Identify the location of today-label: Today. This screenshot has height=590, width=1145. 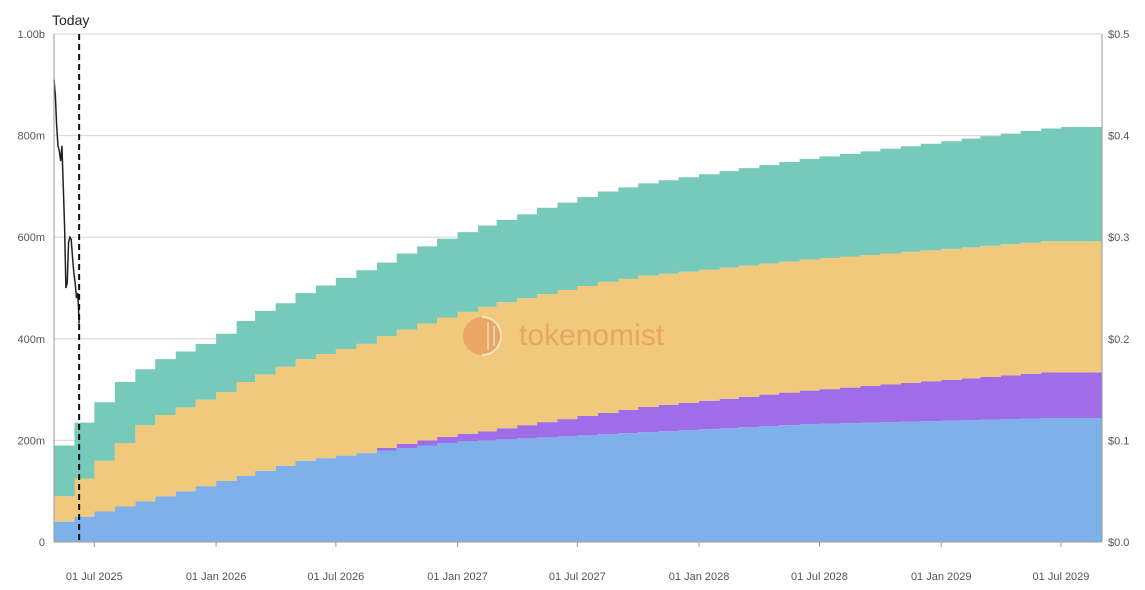
(70, 20).